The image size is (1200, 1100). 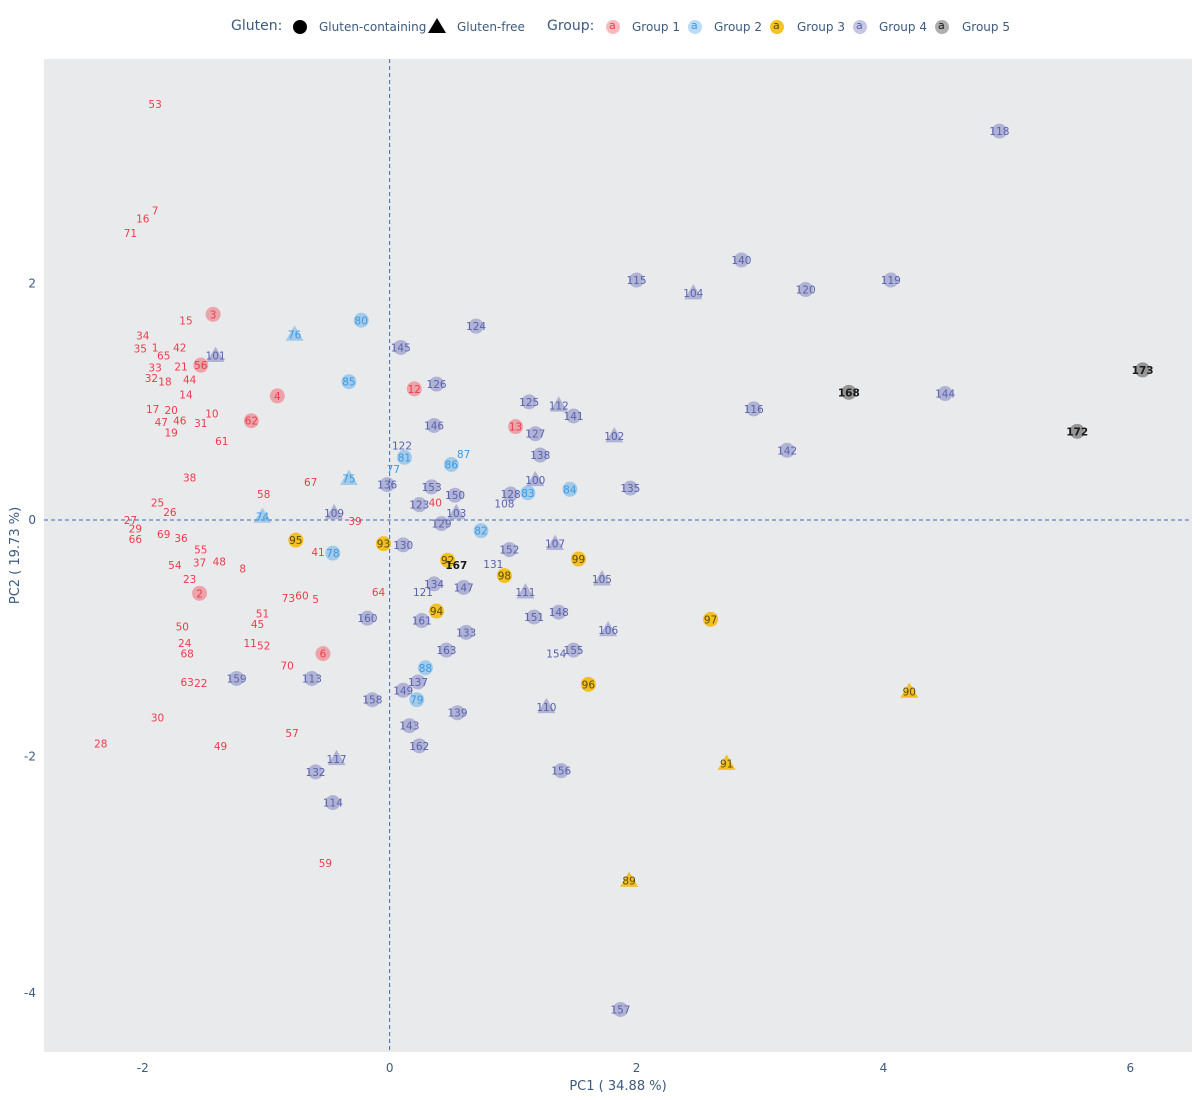 I want to click on legend-circle-icon, so click(x=300, y=27).